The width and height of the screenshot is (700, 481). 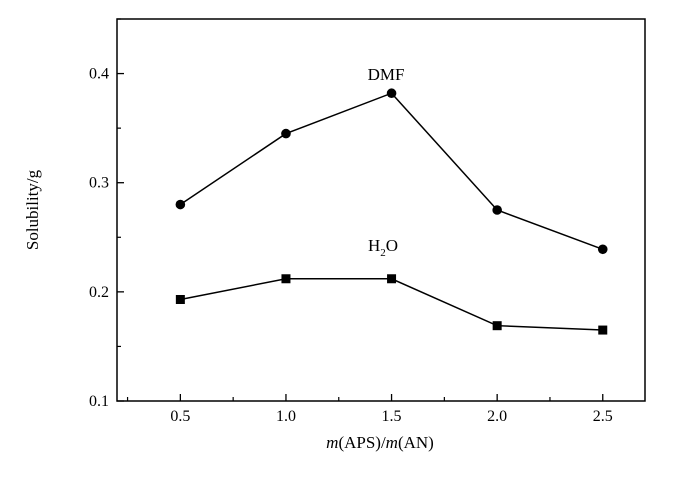 I want to click on y-tick-label: 0.4, so click(x=99, y=74).